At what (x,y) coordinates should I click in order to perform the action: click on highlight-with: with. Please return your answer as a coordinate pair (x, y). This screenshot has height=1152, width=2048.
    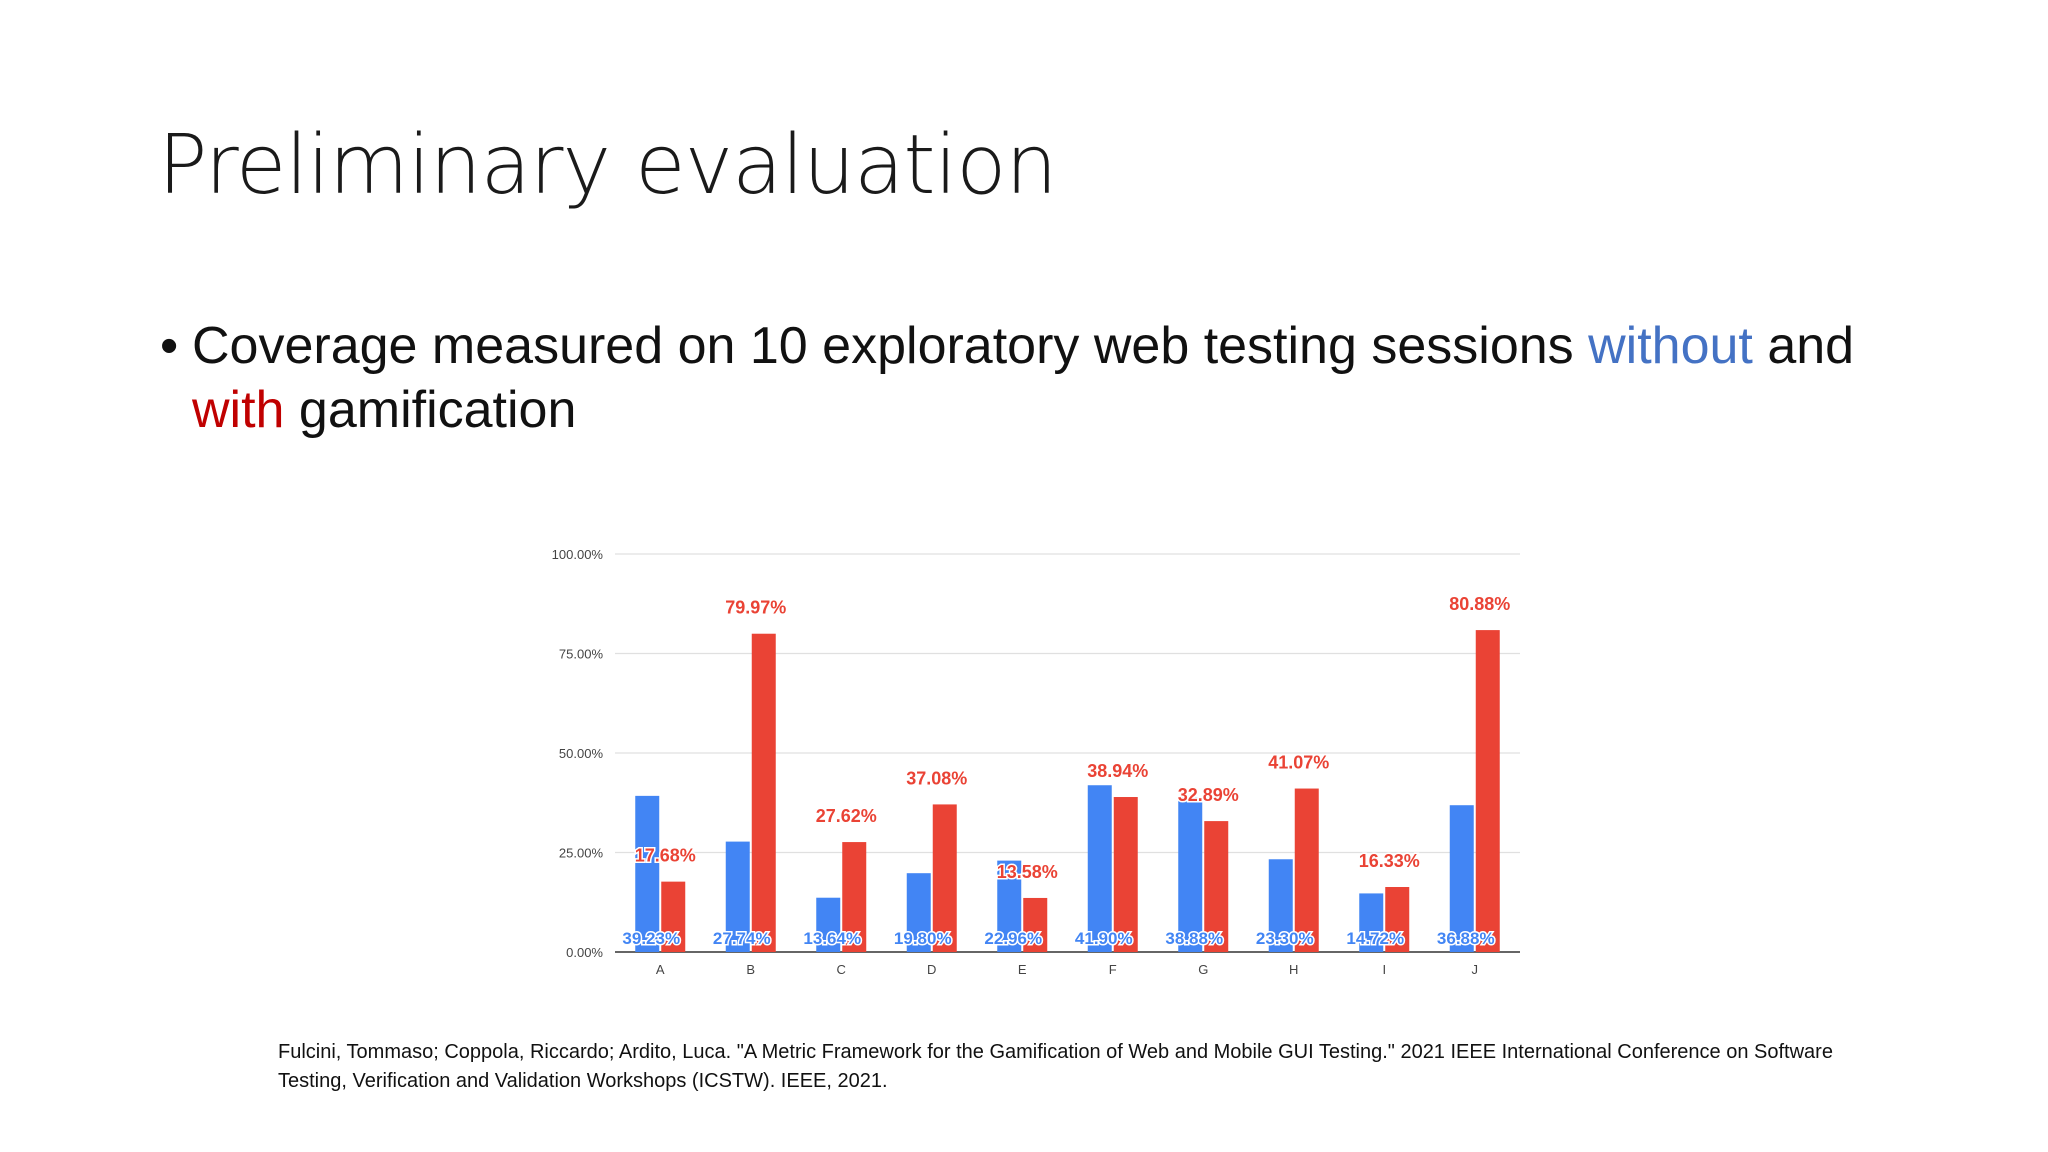
    Looking at the image, I should click on (238, 410).